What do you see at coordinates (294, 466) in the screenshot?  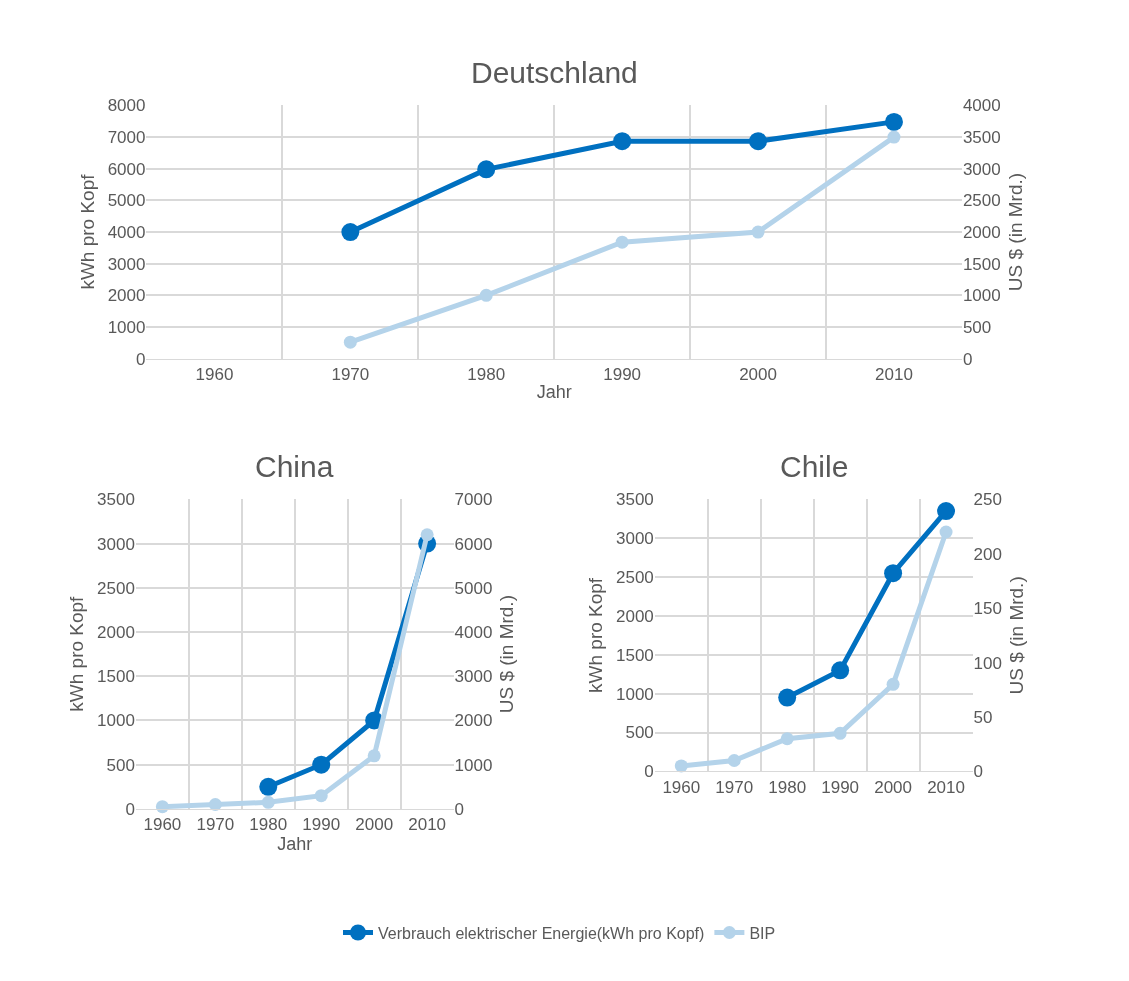 I see `chart-title: China` at bounding box center [294, 466].